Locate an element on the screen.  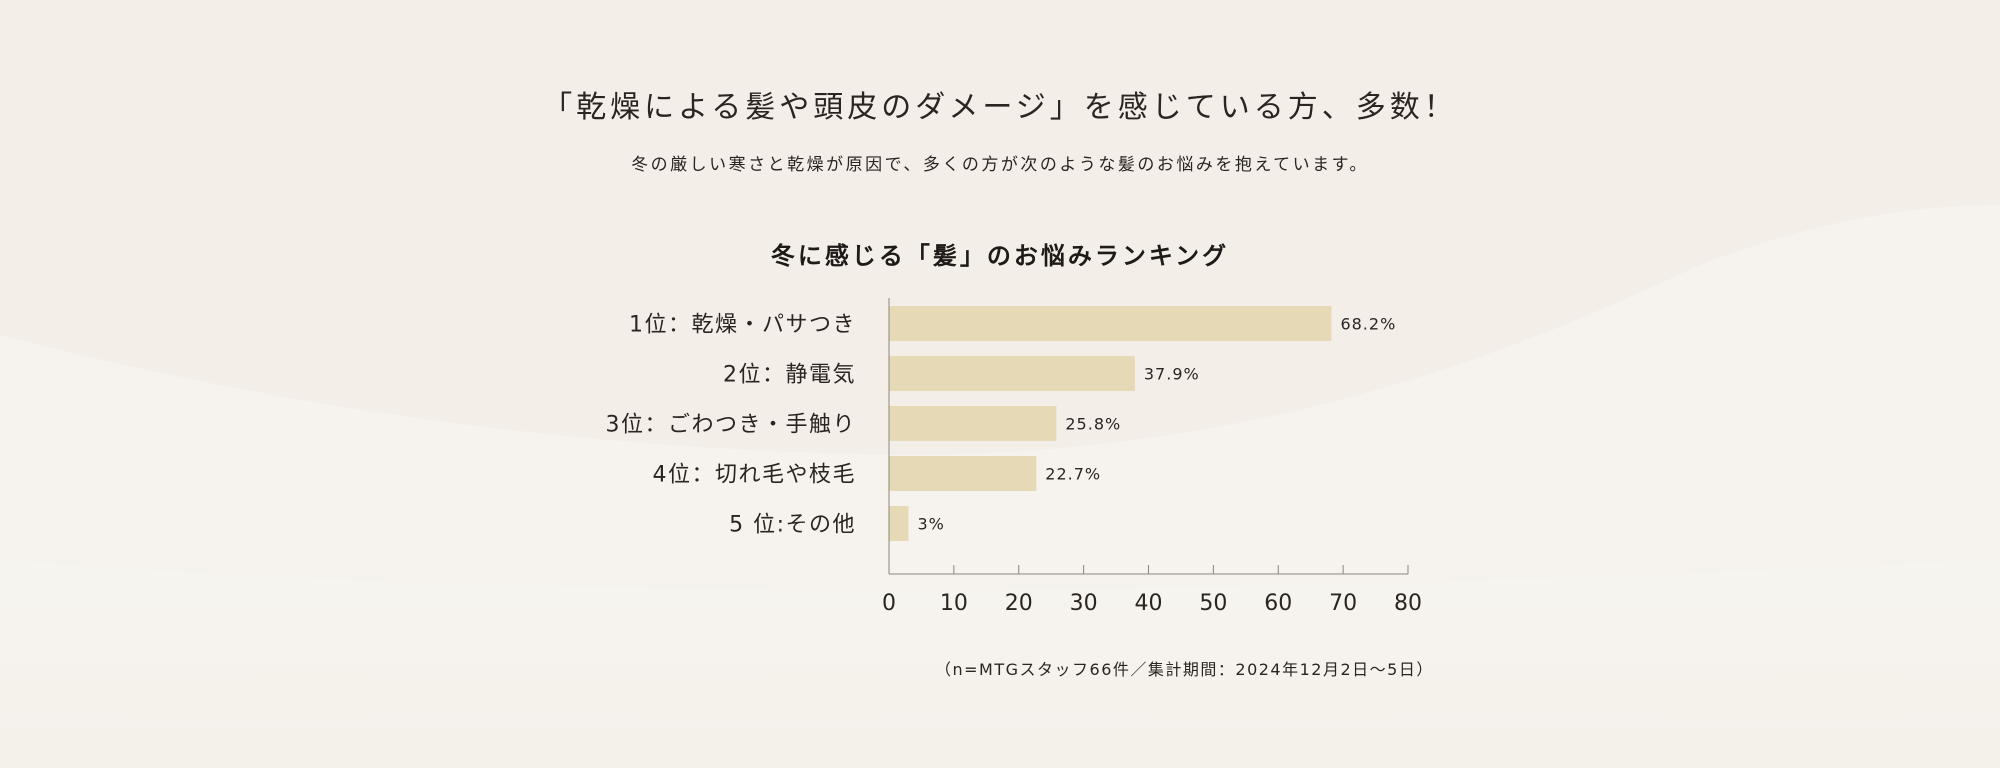
x-tick-label: 10 is located at coordinates (954, 603).